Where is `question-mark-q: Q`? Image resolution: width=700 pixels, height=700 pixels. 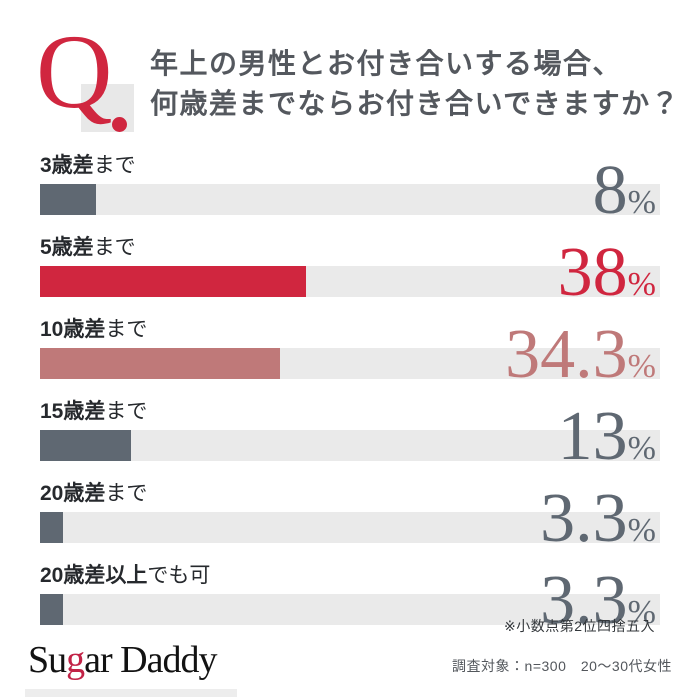 question-mark-q: Q is located at coordinates (74, 71).